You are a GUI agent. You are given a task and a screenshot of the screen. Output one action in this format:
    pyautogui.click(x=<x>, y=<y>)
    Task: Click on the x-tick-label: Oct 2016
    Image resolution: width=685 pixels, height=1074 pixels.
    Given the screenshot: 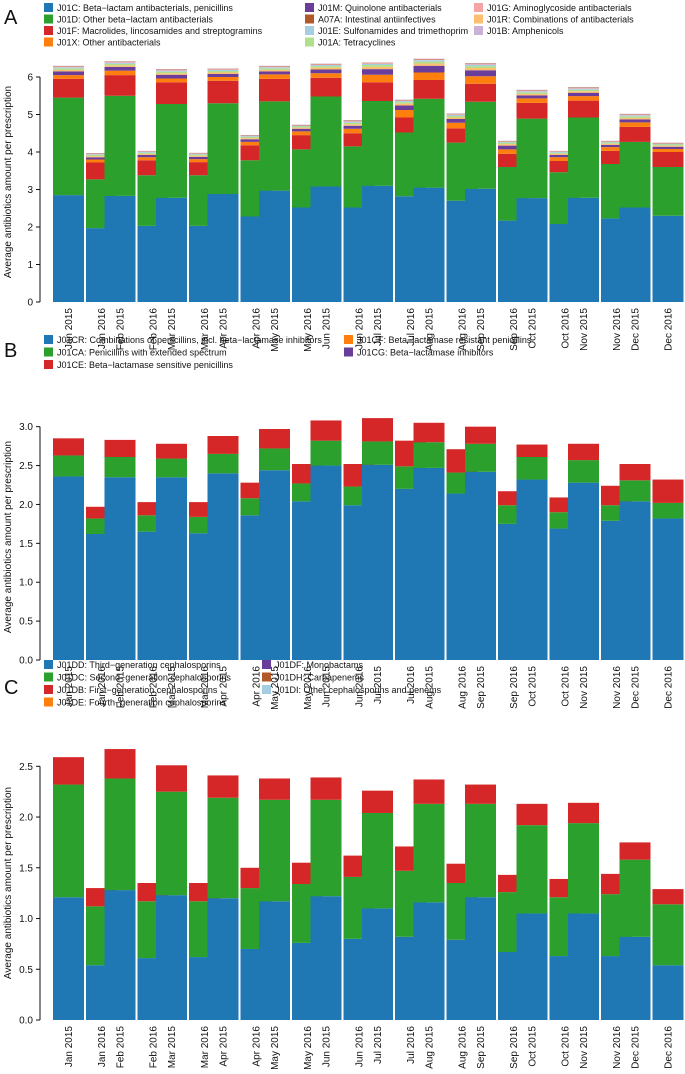 What is the action you would take?
    pyautogui.click(x=566, y=1046)
    